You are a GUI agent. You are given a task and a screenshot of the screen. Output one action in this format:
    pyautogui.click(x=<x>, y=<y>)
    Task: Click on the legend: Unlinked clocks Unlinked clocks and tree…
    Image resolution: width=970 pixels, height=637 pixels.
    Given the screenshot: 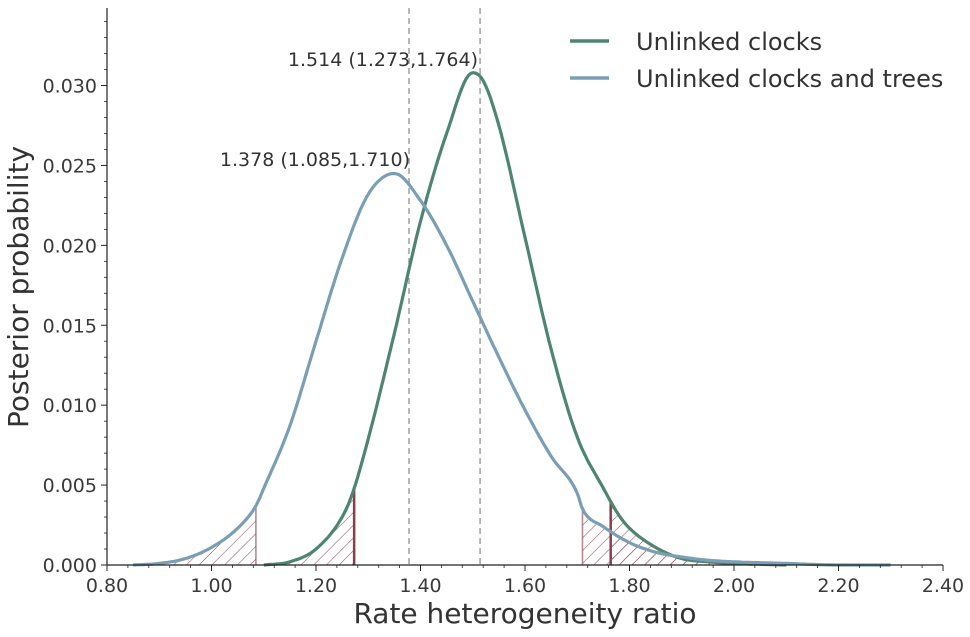 What is the action you would take?
    pyautogui.click(x=756, y=60)
    